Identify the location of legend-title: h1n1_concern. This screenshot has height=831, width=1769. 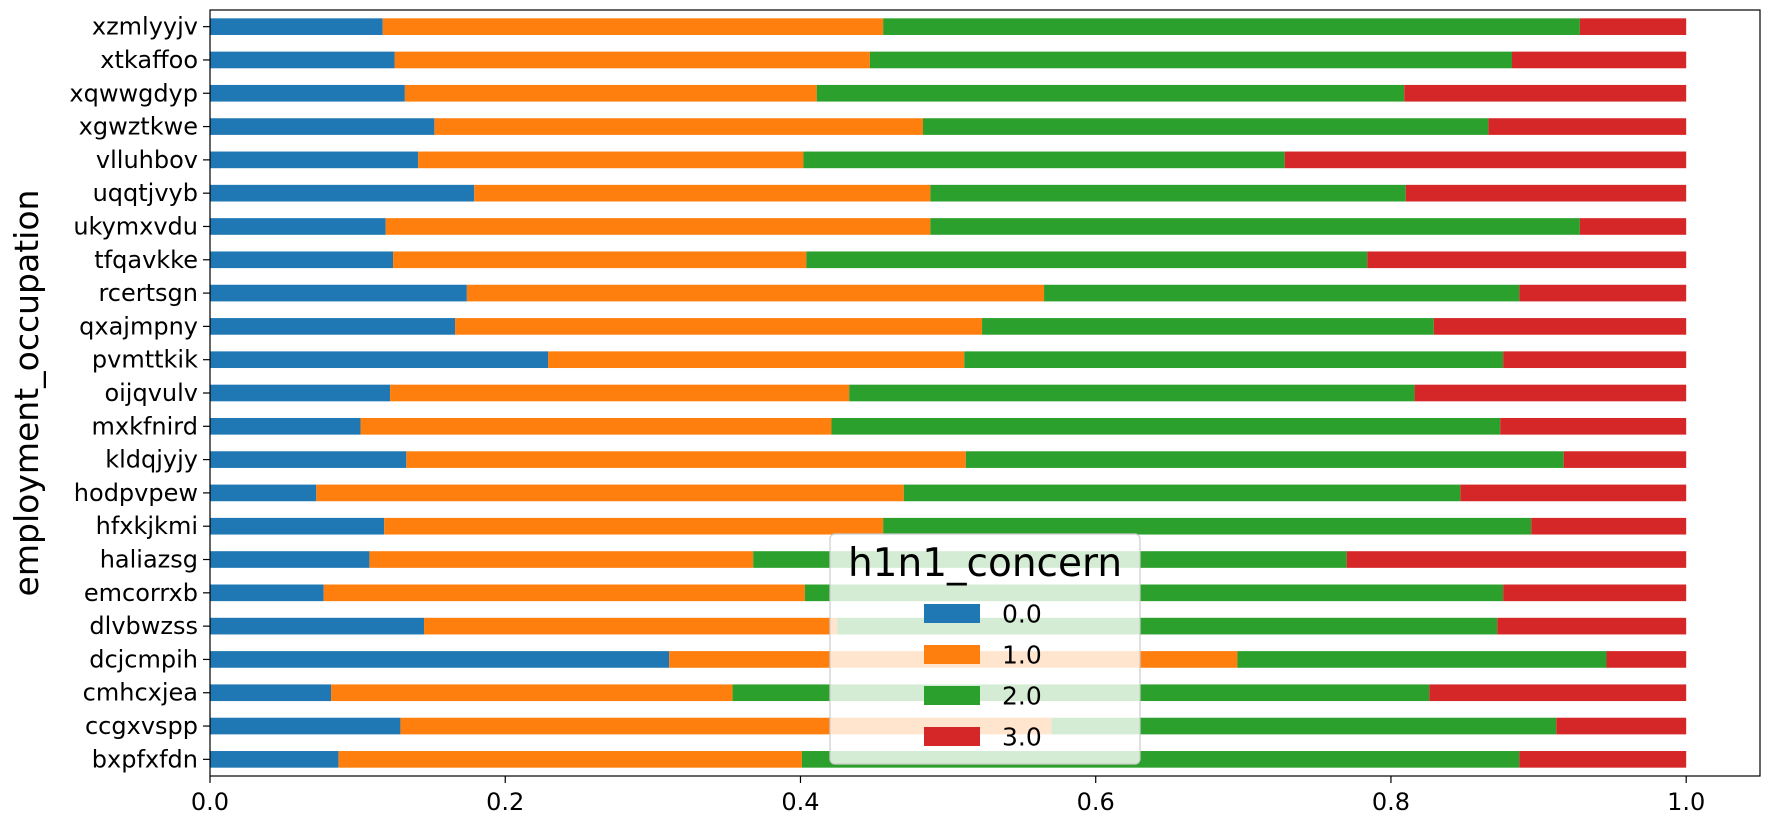
(985, 563).